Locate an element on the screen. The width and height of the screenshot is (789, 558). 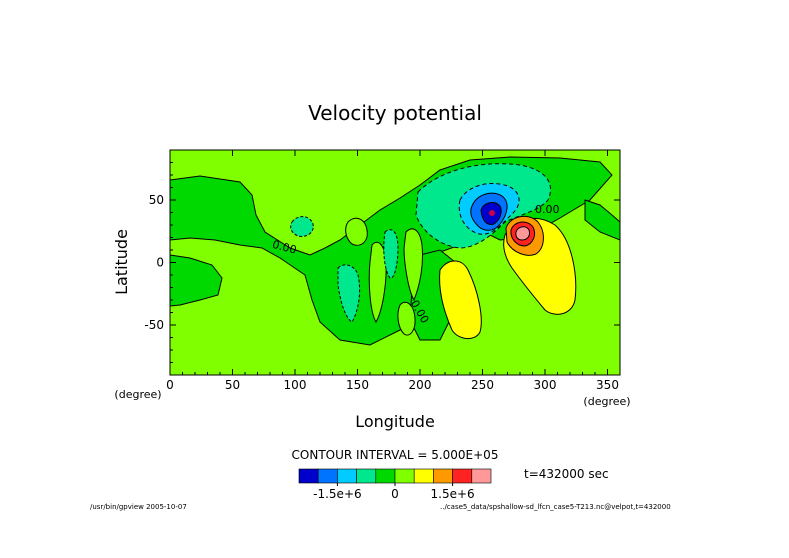
field-region-pink is located at coordinates (522, 233).